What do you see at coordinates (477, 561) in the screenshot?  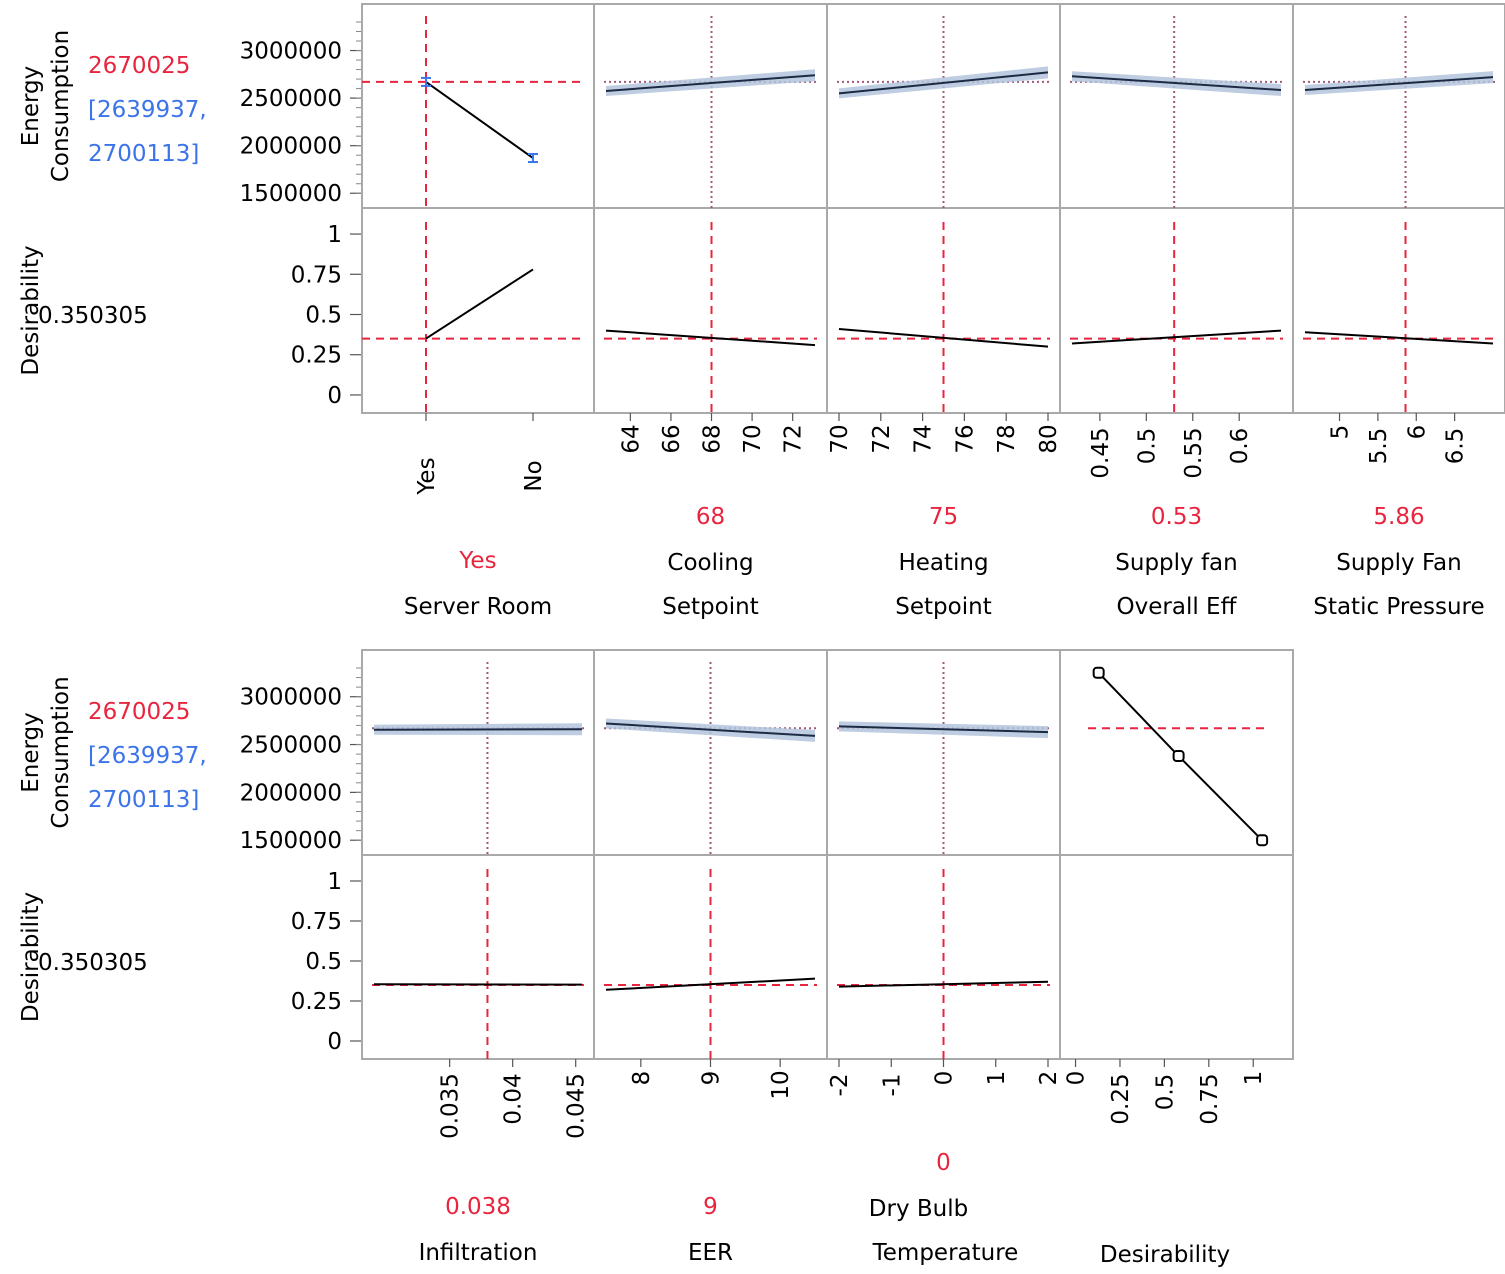 I see `factor-current-value: Yes` at bounding box center [477, 561].